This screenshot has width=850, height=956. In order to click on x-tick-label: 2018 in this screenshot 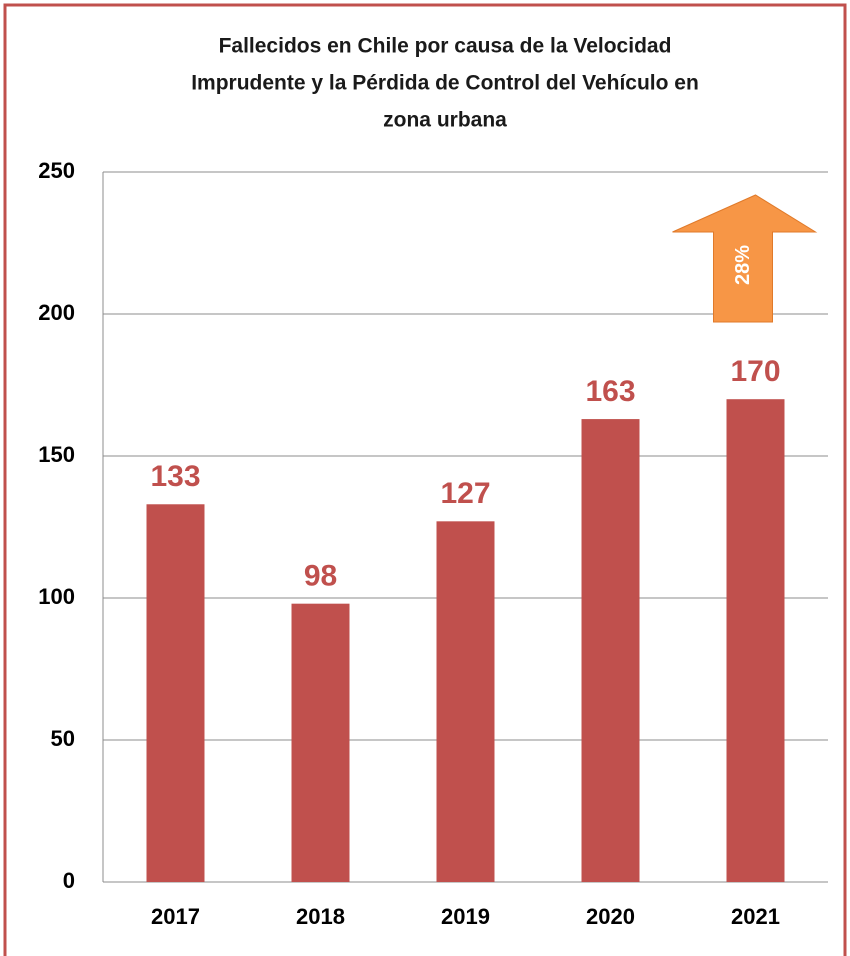, I will do `click(320, 916)`.